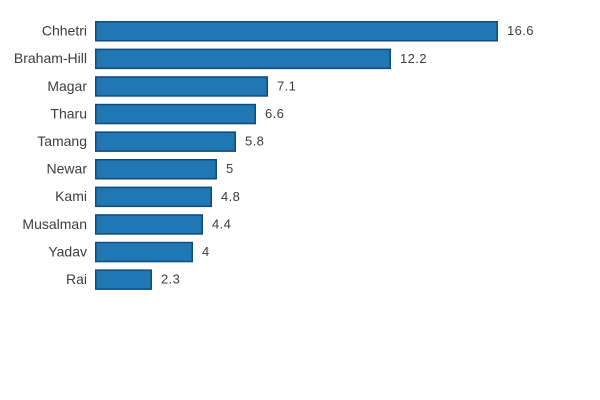  What do you see at coordinates (64, 31) in the screenshot?
I see `svg-text: Chhetri` at bounding box center [64, 31].